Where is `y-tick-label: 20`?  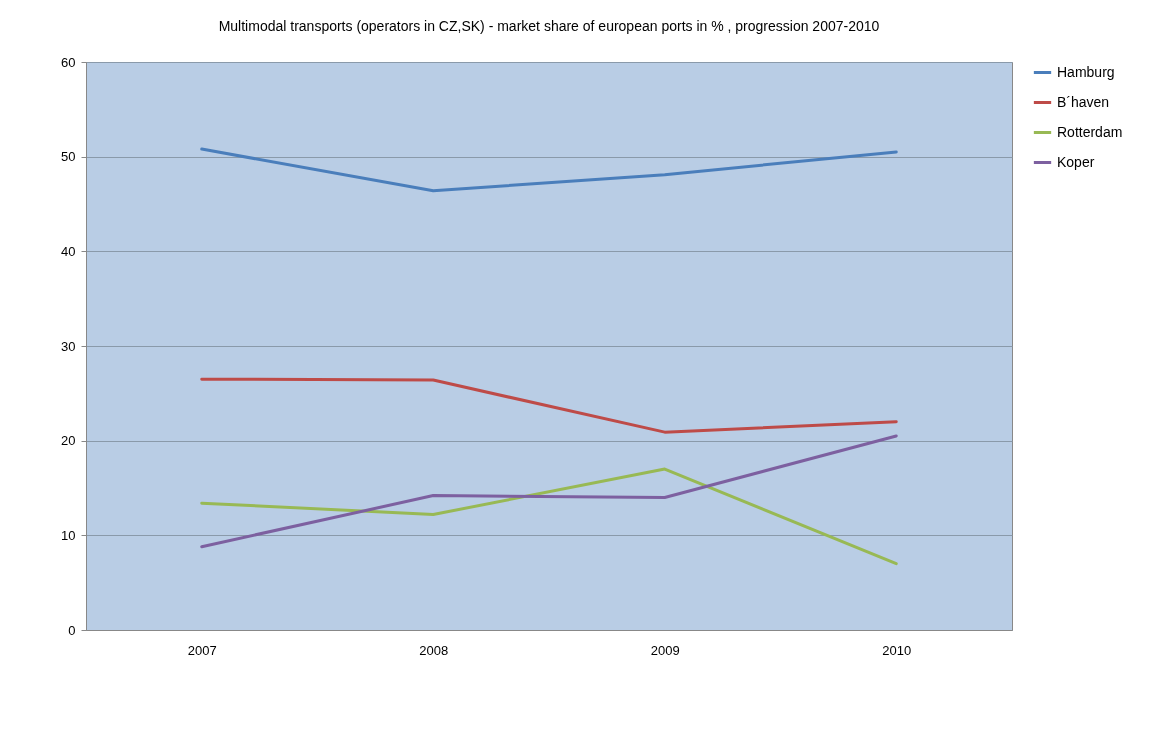
y-tick-label: 20 is located at coordinates (68, 441).